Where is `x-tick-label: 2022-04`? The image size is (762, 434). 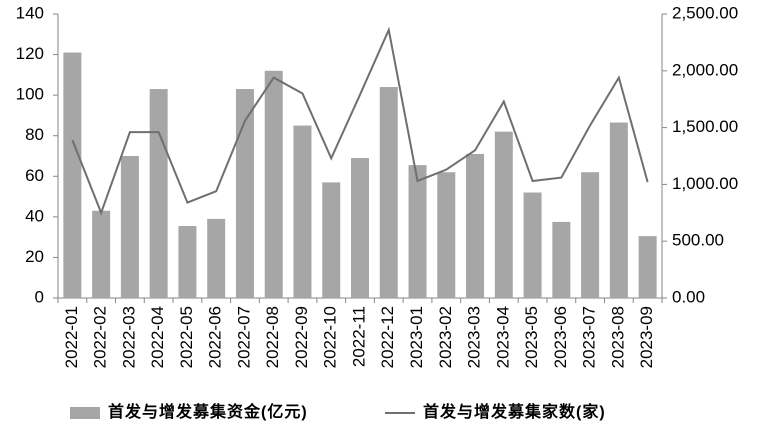
x-tick-label: 2022-04 is located at coordinates (157, 337).